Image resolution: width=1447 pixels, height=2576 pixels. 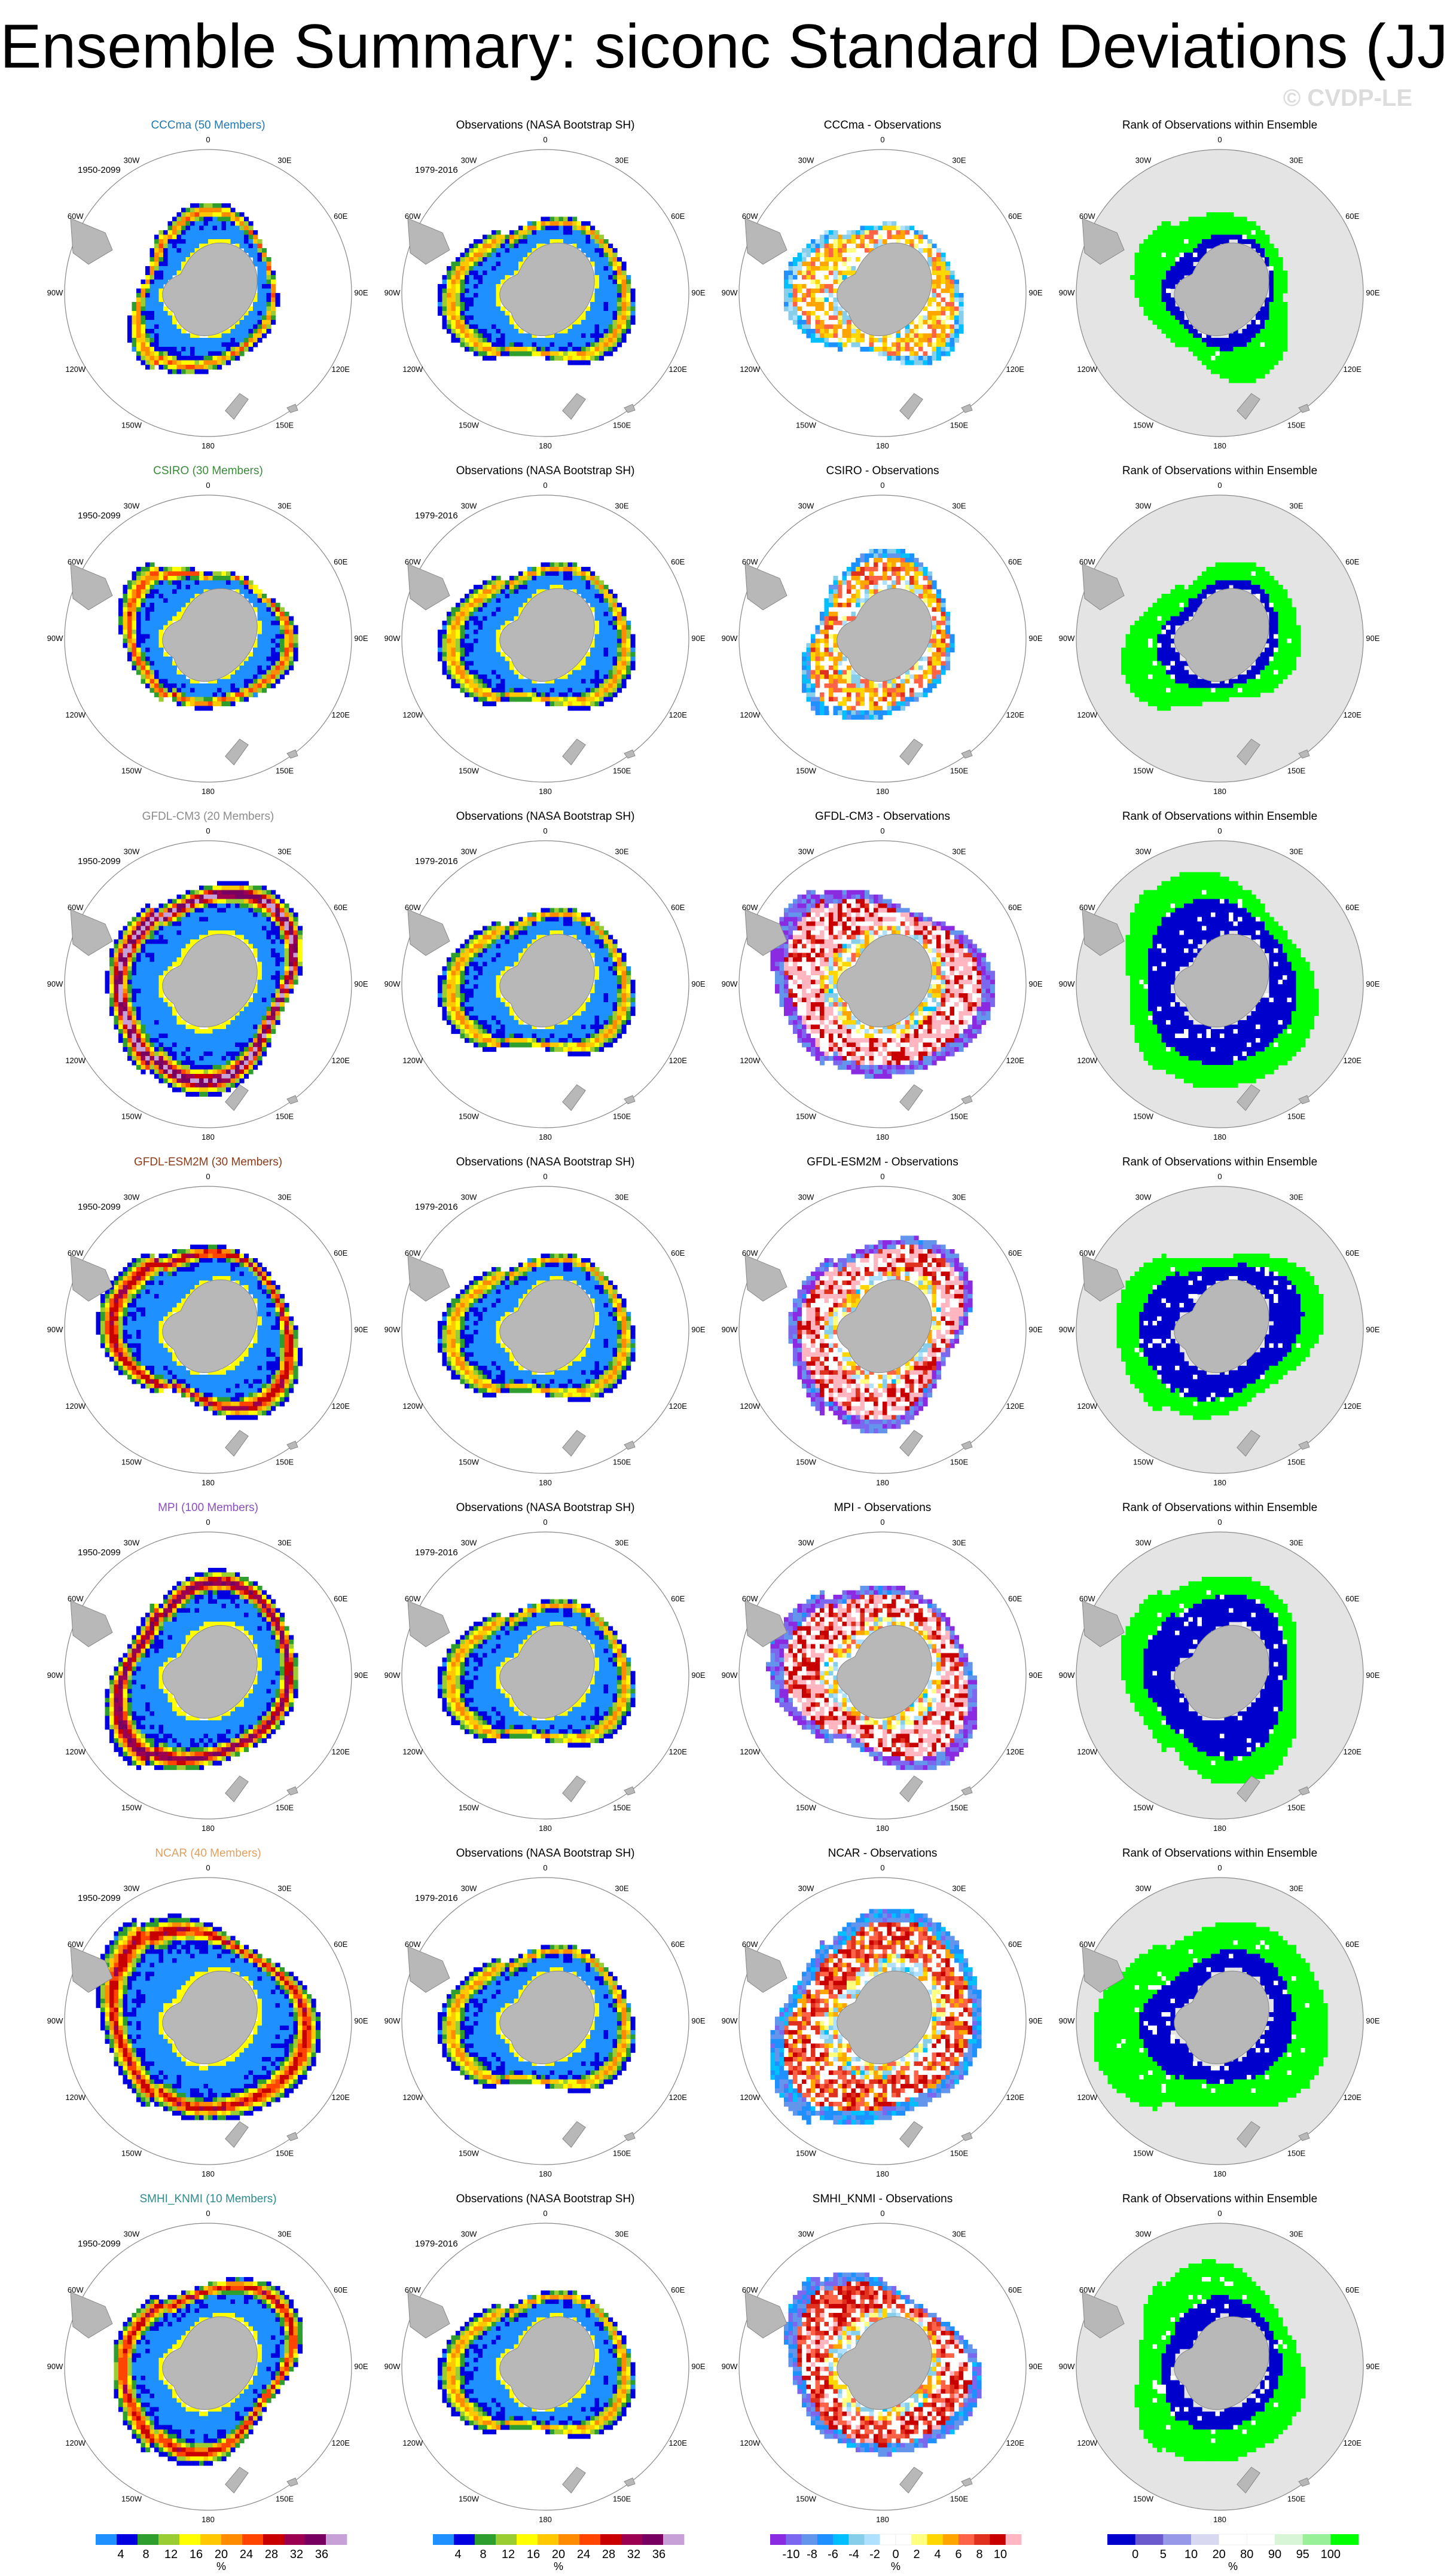 I want to click on colorbar-tick-label: 28, so click(x=608, y=2554).